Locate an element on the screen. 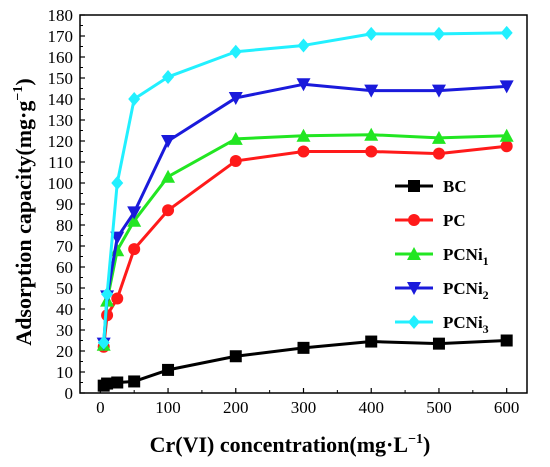 This screenshot has height=467, width=550. legend-marker-pcni2 is located at coordinates (414, 288).